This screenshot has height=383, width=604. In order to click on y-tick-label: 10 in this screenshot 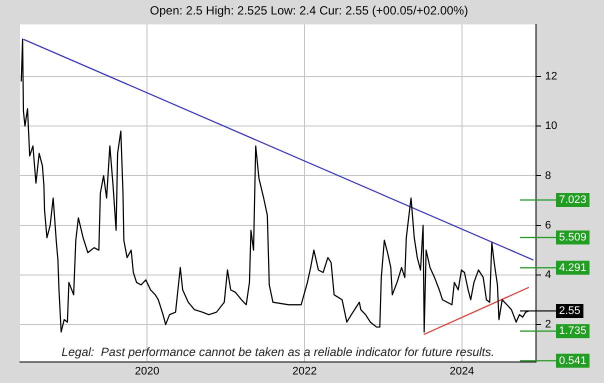, I will do `click(551, 126)`.